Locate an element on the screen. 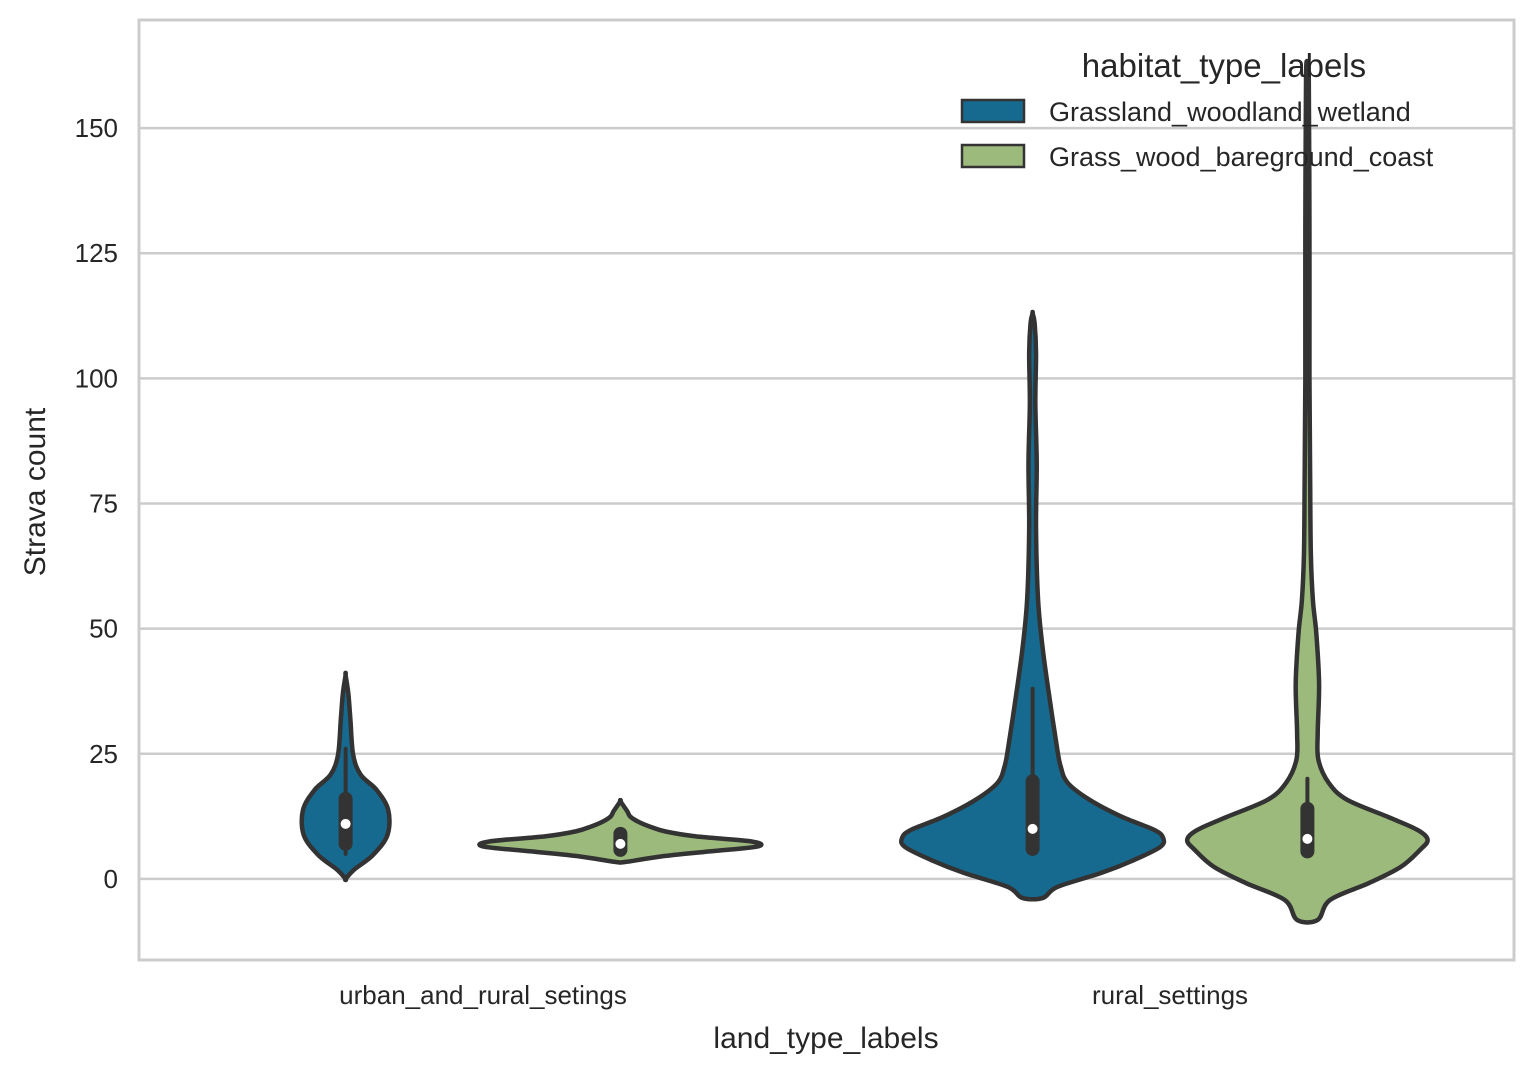 The height and width of the screenshot is (1077, 1536). y-tick-label: 75 is located at coordinates (103, 504).